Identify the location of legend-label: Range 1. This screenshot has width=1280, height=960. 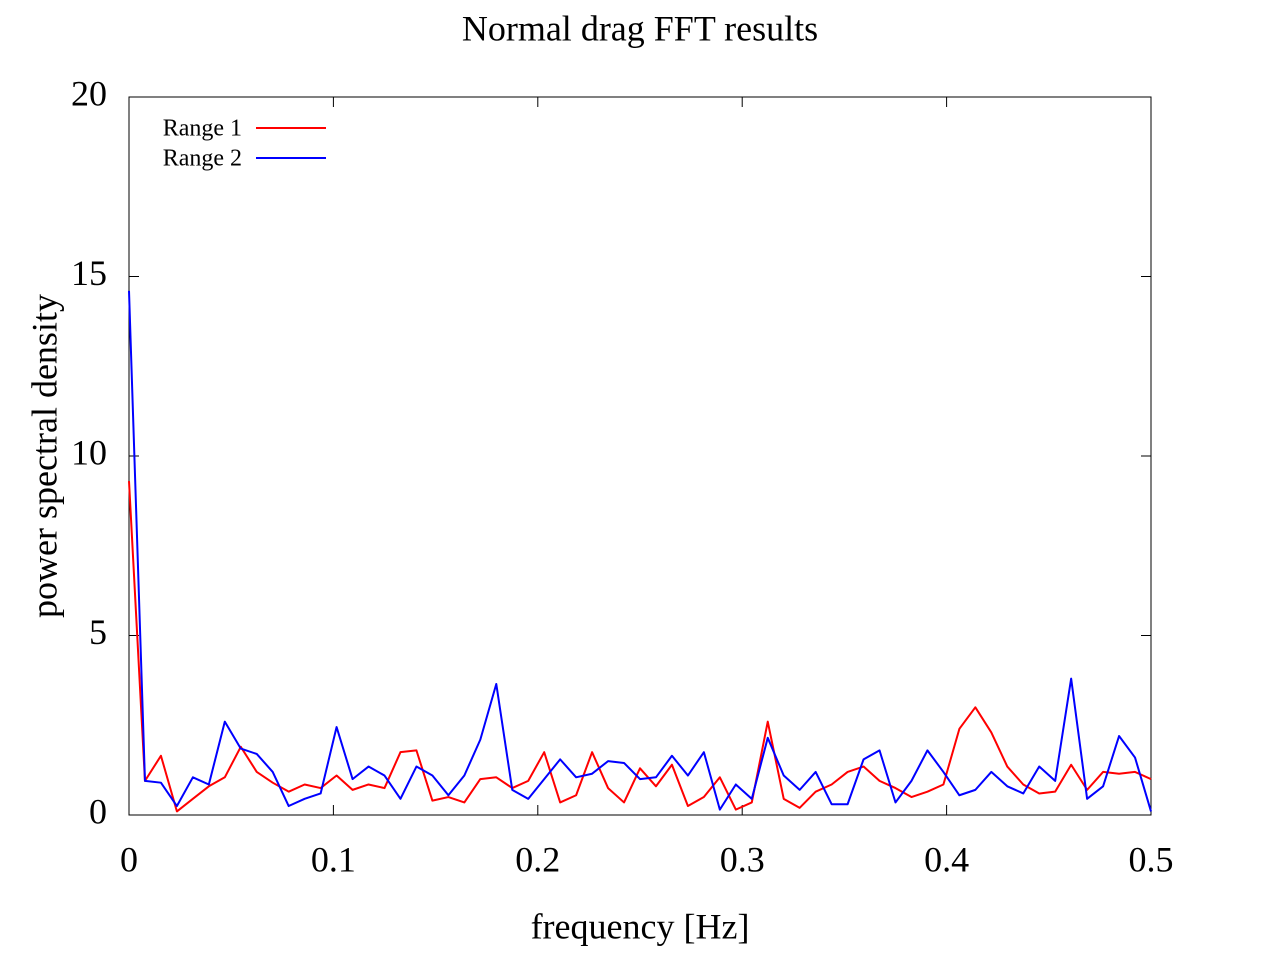
(202, 129).